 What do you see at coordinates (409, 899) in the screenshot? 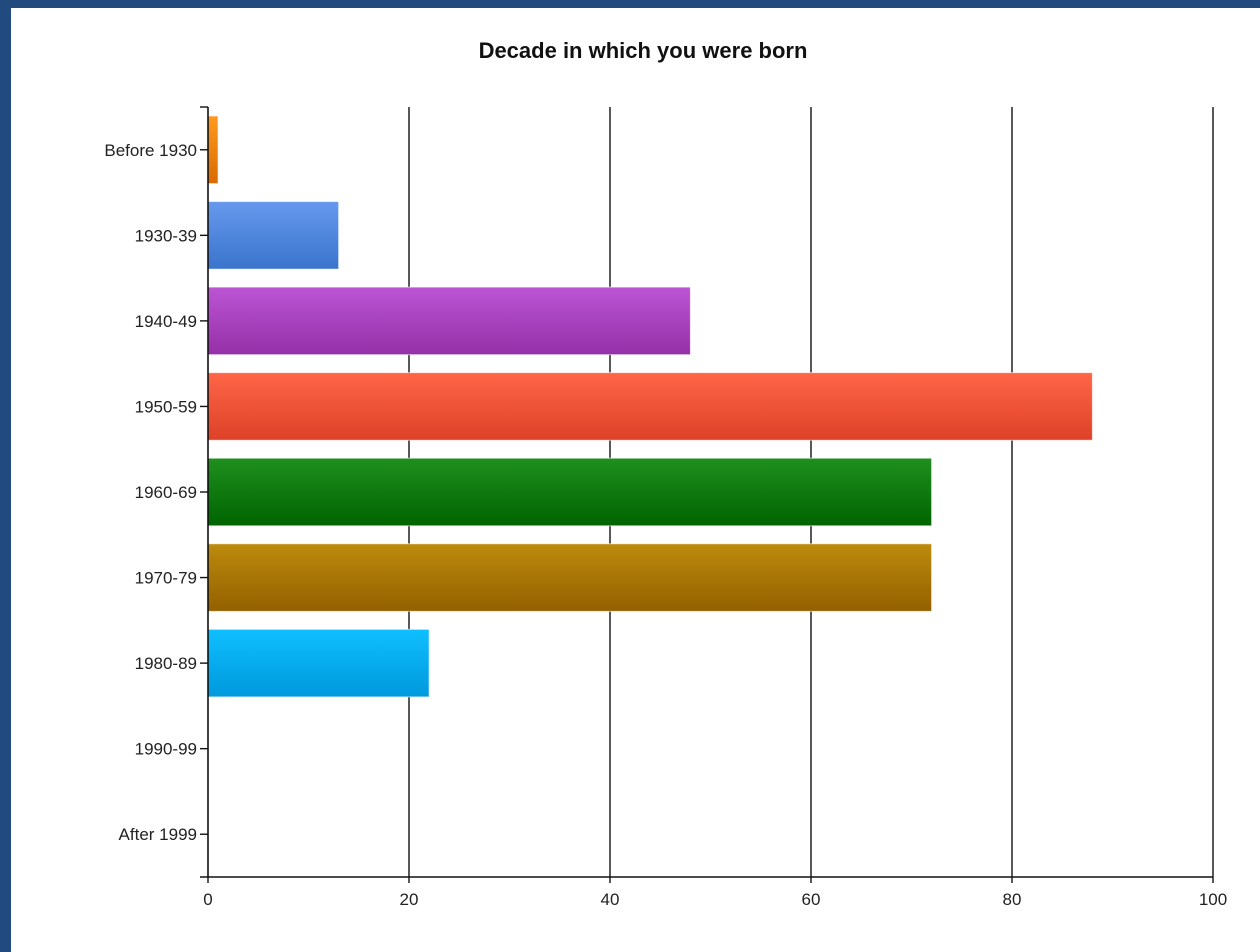
I see `x-tick-label-20: 20` at bounding box center [409, 899].